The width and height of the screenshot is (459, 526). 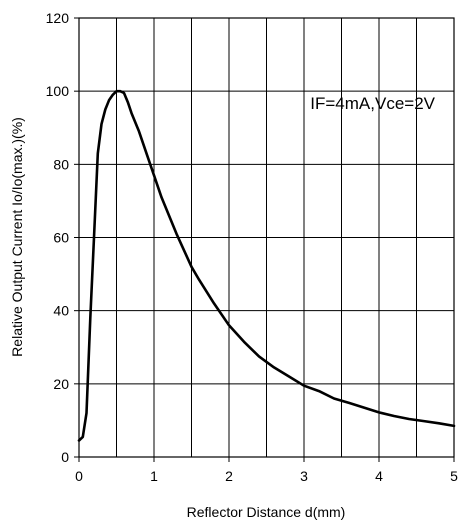 I want to click on y-tick-label: 80, so click(x=61, y=164).